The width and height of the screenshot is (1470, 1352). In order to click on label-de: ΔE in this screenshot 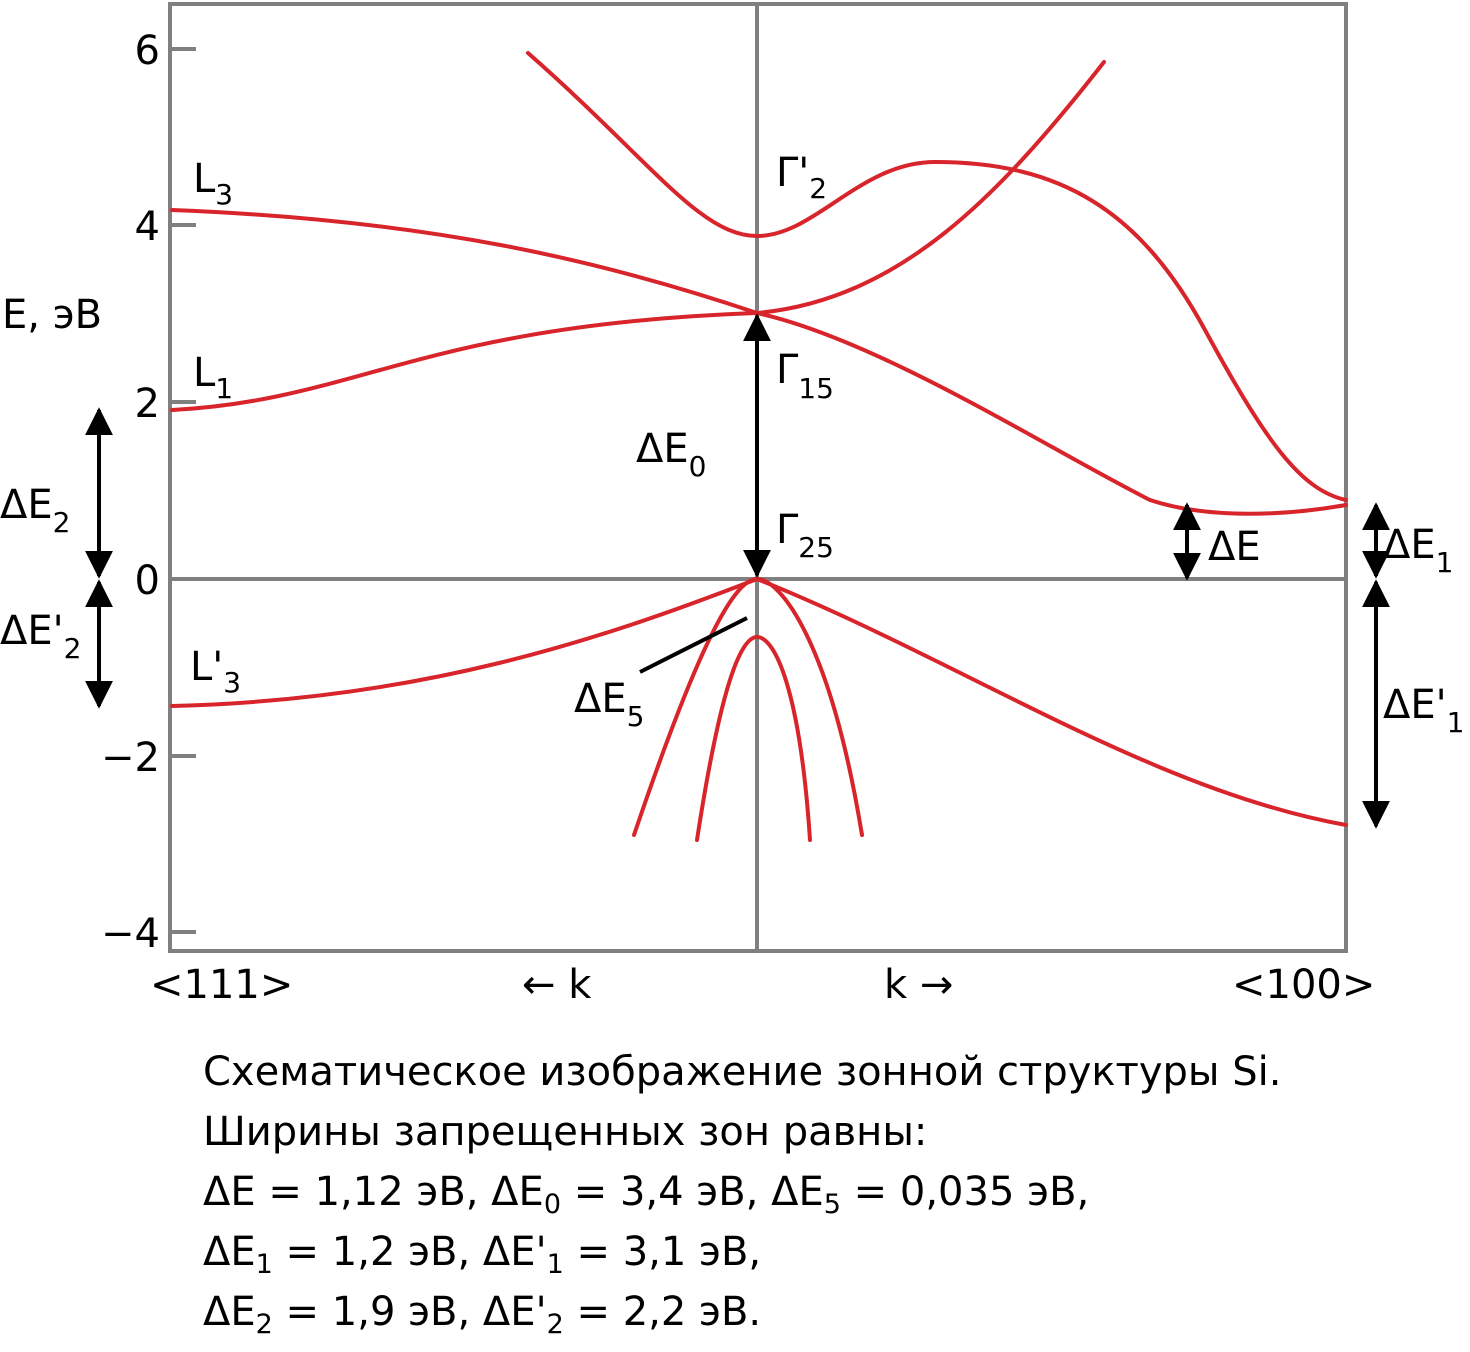, I will do `click(1234, 547)`.